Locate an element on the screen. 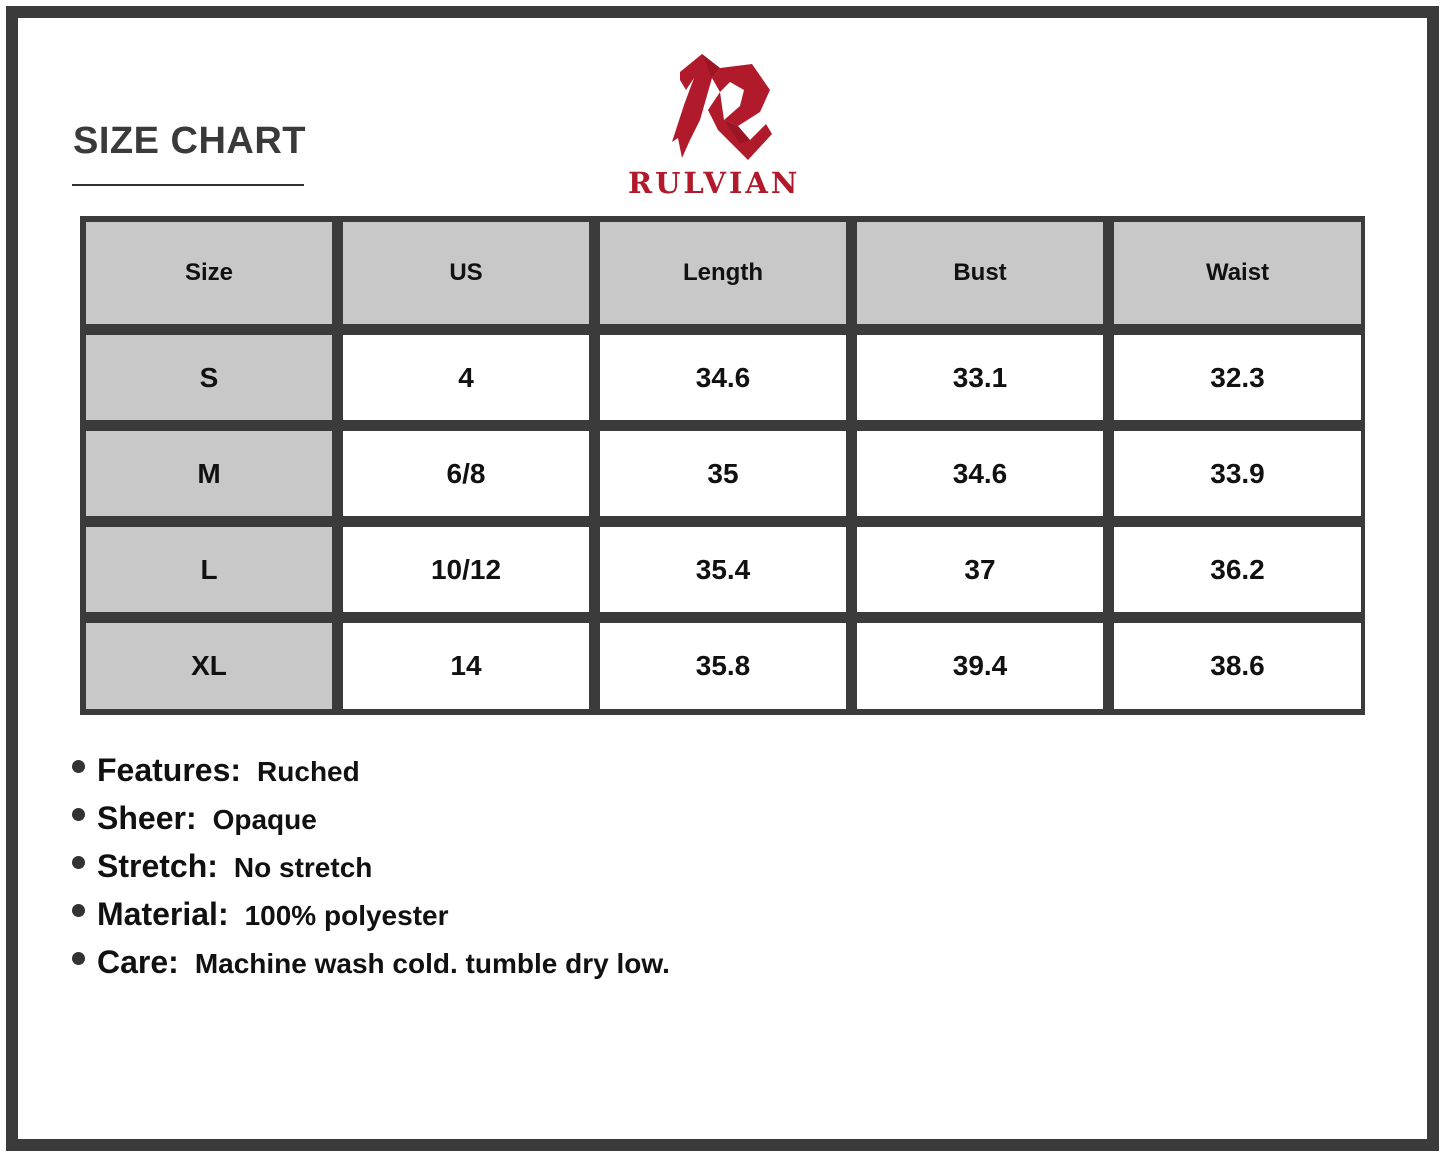 The height and width of the screenshot is (1156, 1445). cell-waist: 38.6 is located at coordinates (1237, 666).